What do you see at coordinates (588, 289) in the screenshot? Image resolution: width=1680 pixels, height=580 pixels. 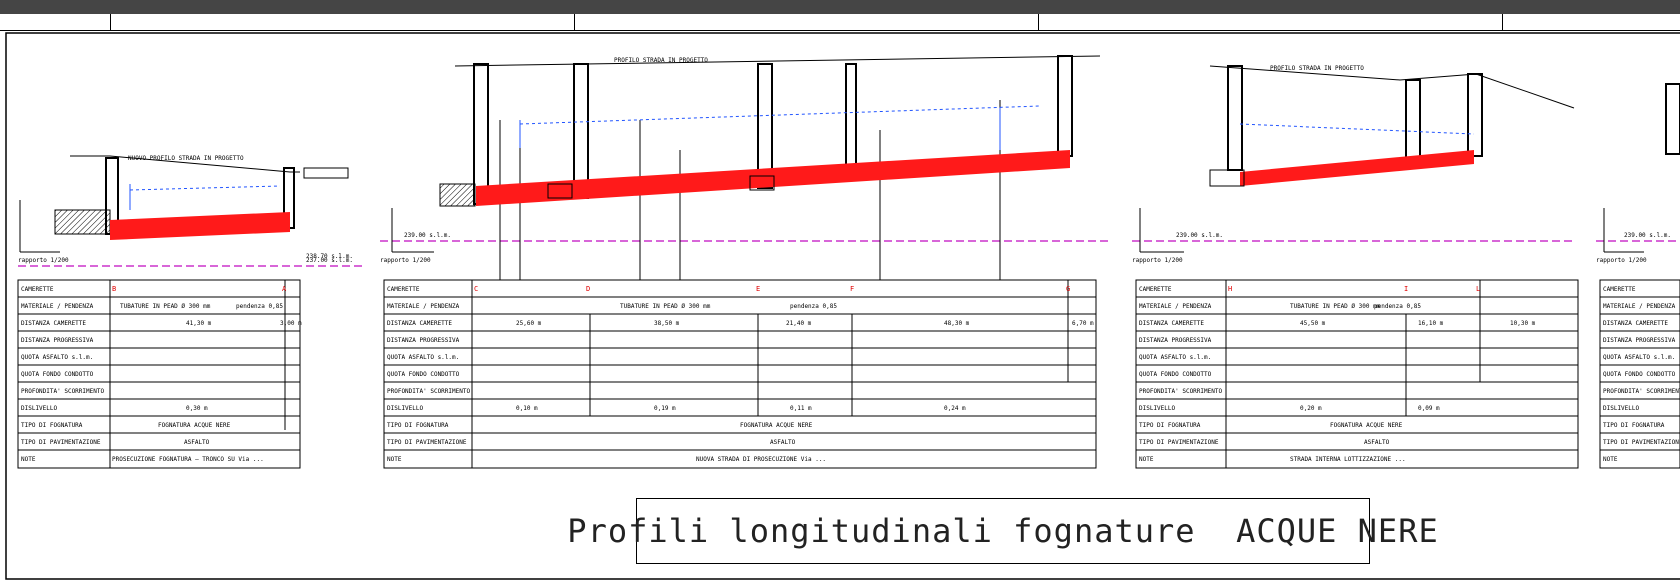 I see `manhole-label: D` at bounding box center [588, 289].